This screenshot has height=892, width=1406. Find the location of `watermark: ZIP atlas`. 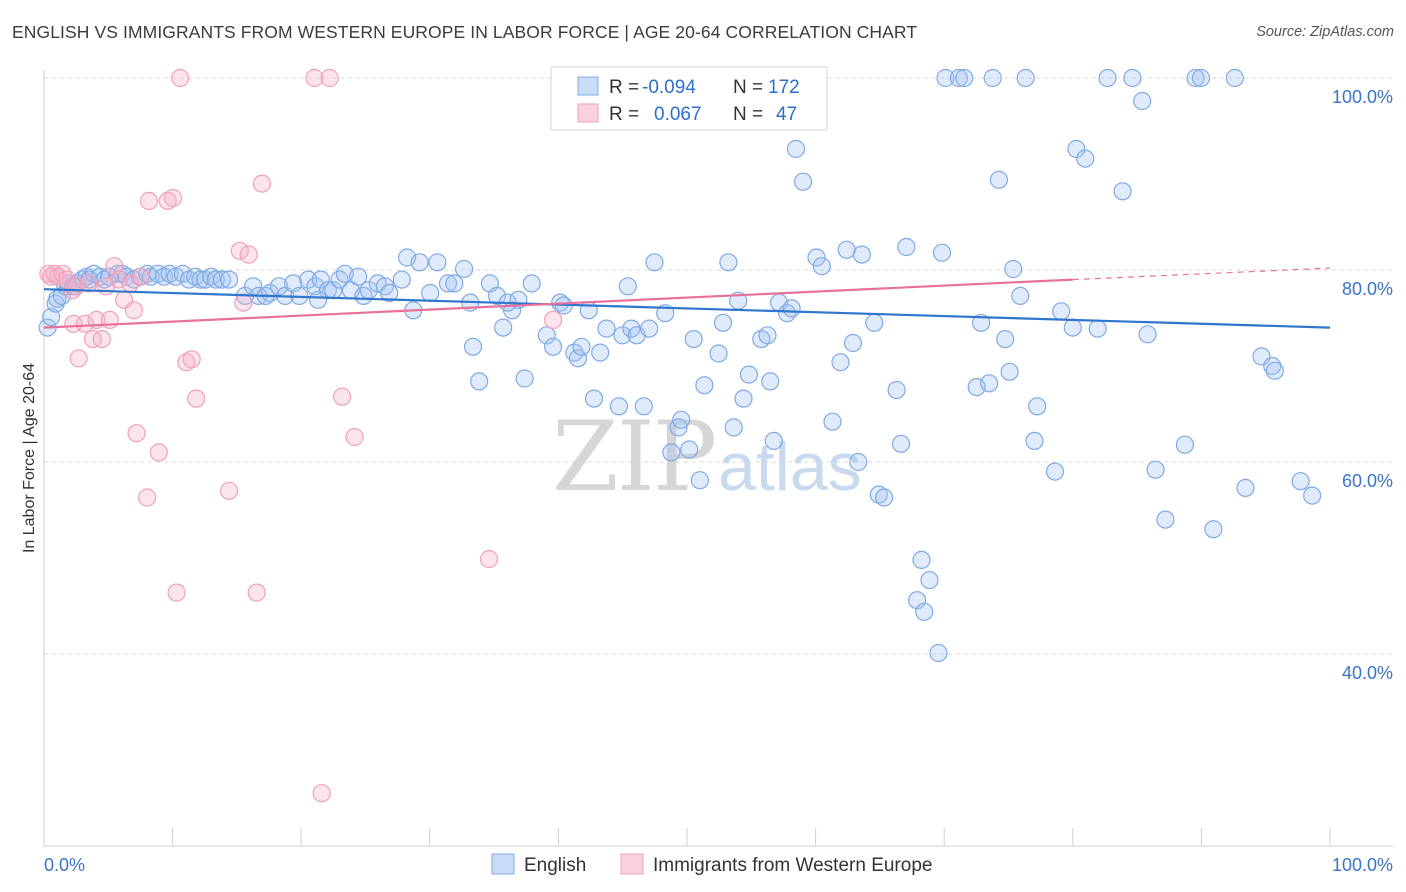

watermark: ZIP atlas is located at coordinates (707, 457).